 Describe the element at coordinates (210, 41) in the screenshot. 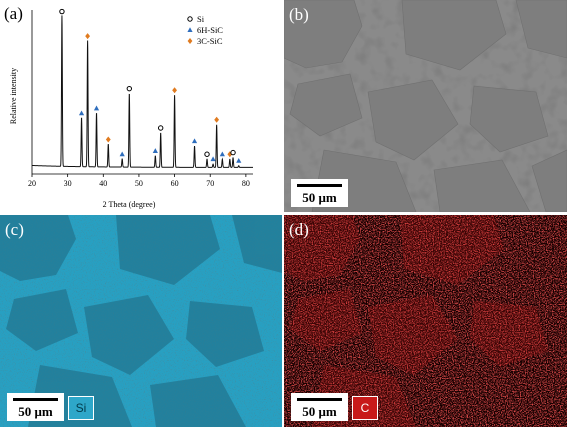

I see `legend-label: 3C-SiC` at that location.